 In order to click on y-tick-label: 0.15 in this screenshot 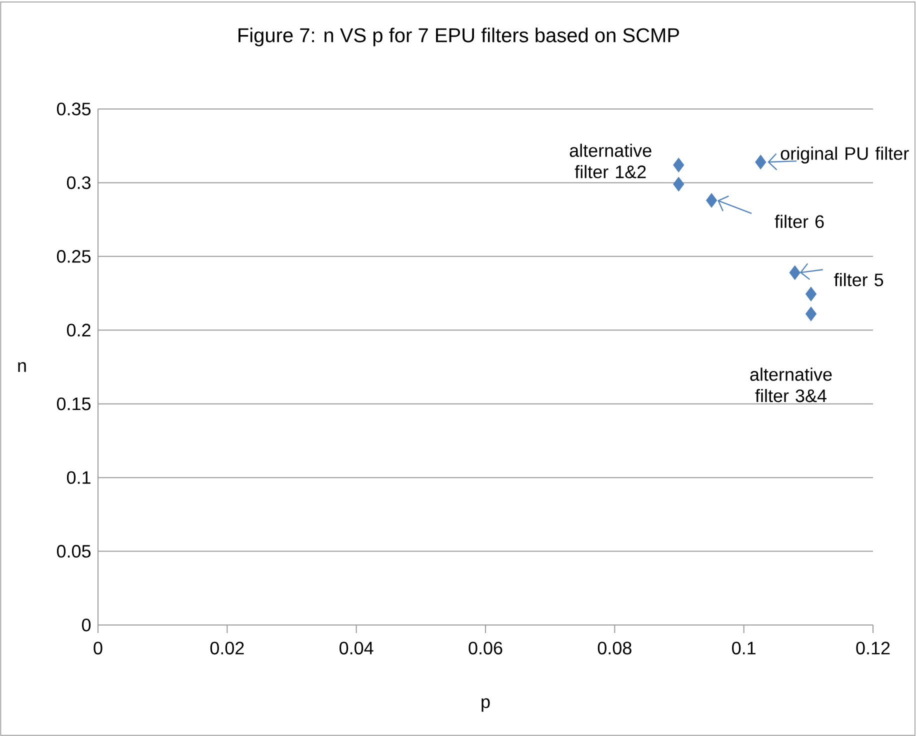, I will do `click(73, 403)`.